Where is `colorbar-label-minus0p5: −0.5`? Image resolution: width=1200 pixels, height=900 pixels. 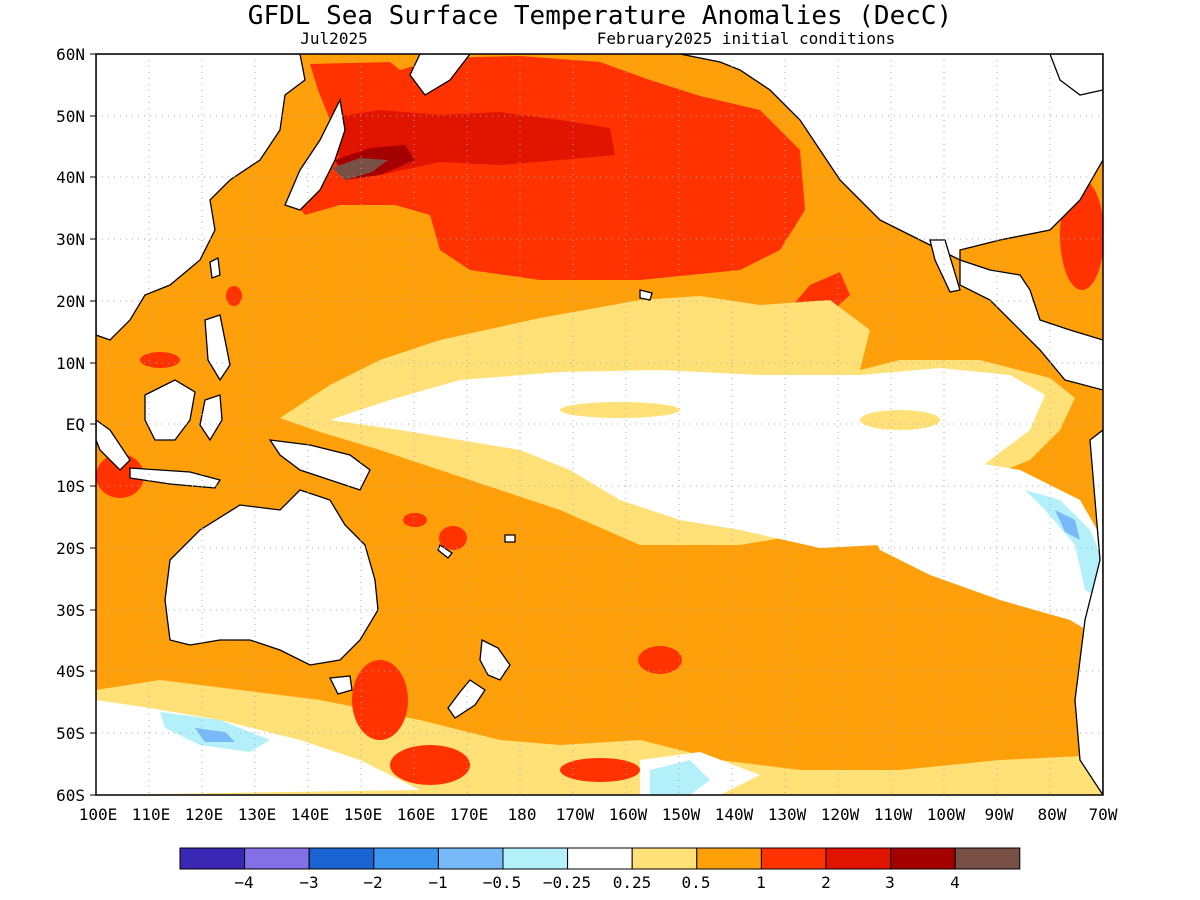
colorbar-label-minus0p5: −0.5 is located at coordinates (502, 882).